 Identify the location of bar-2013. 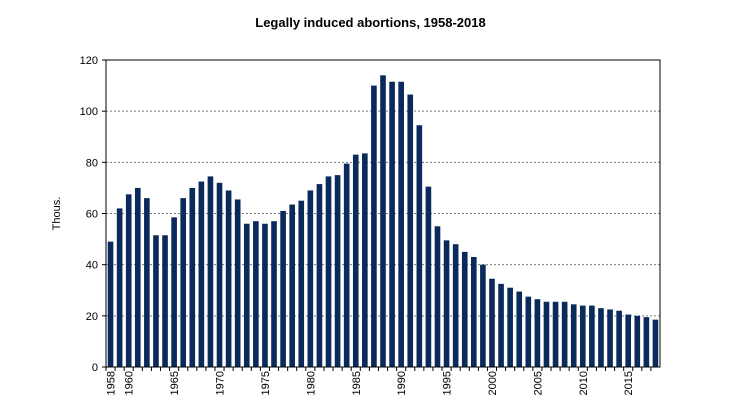
(610, 338).